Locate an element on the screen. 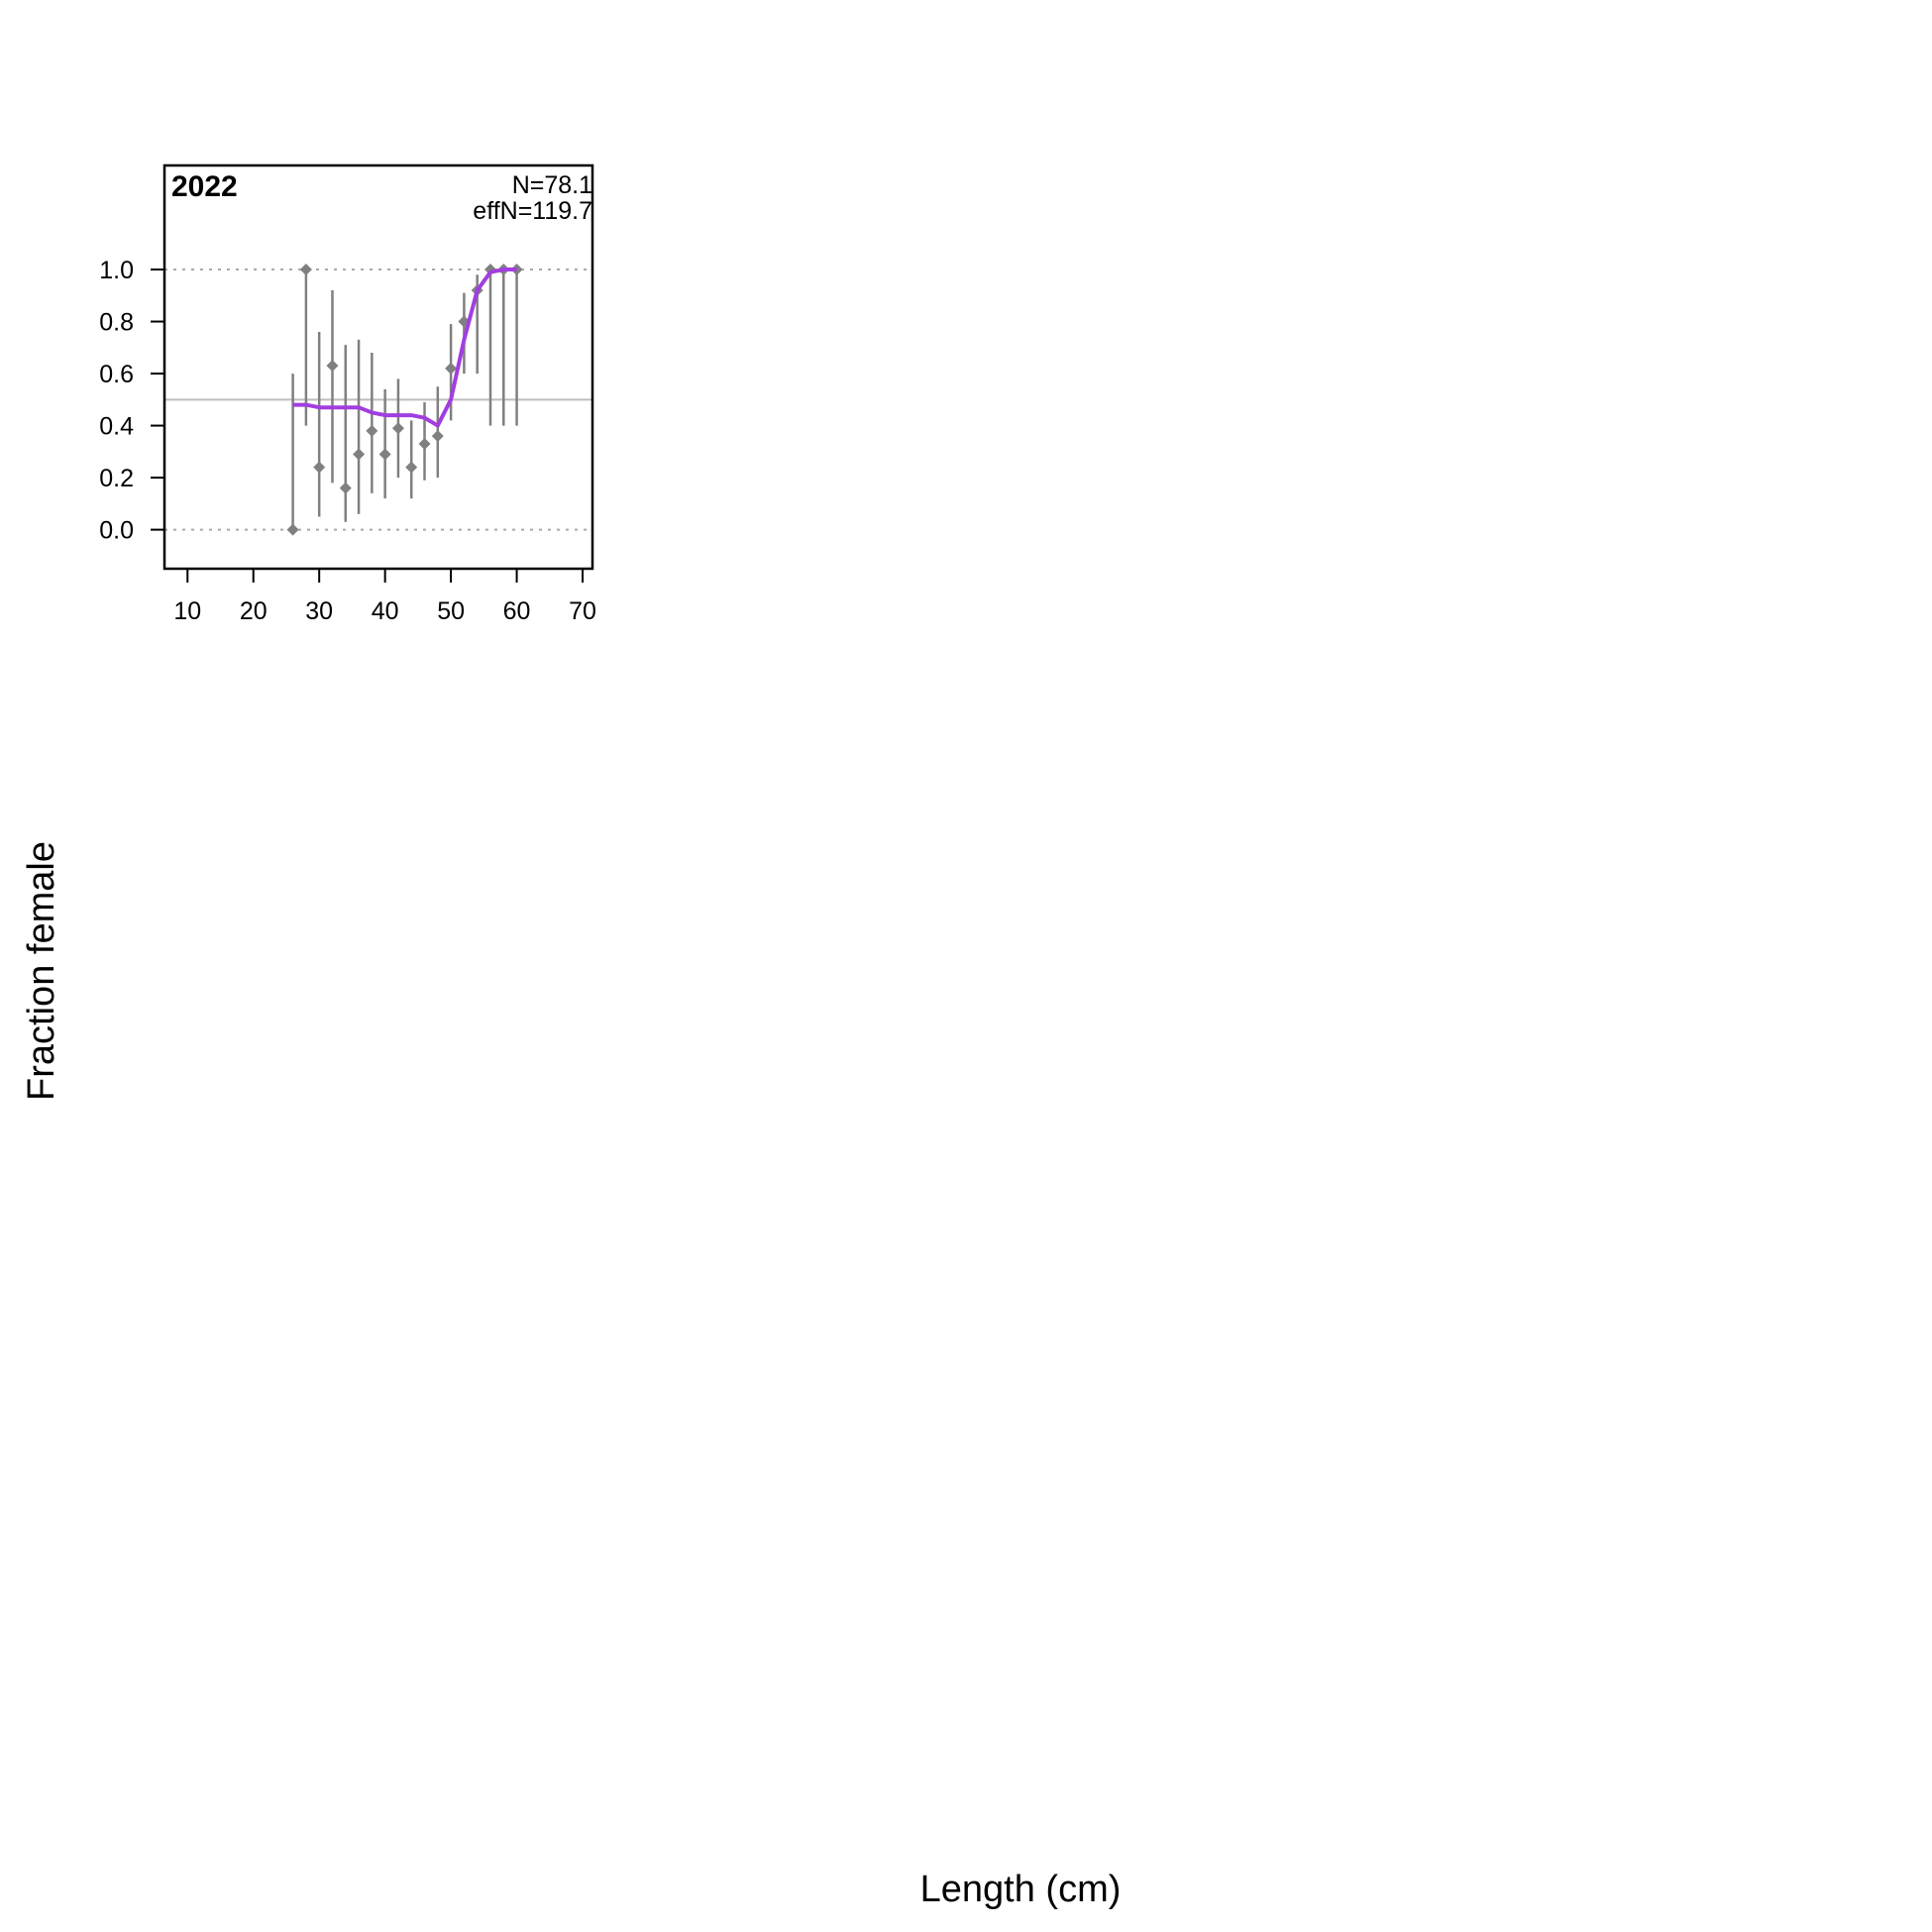 Image resolution: width=1932 pixels, height=1932 pixels. panel-frame-group is located at coordinates (378, 367).